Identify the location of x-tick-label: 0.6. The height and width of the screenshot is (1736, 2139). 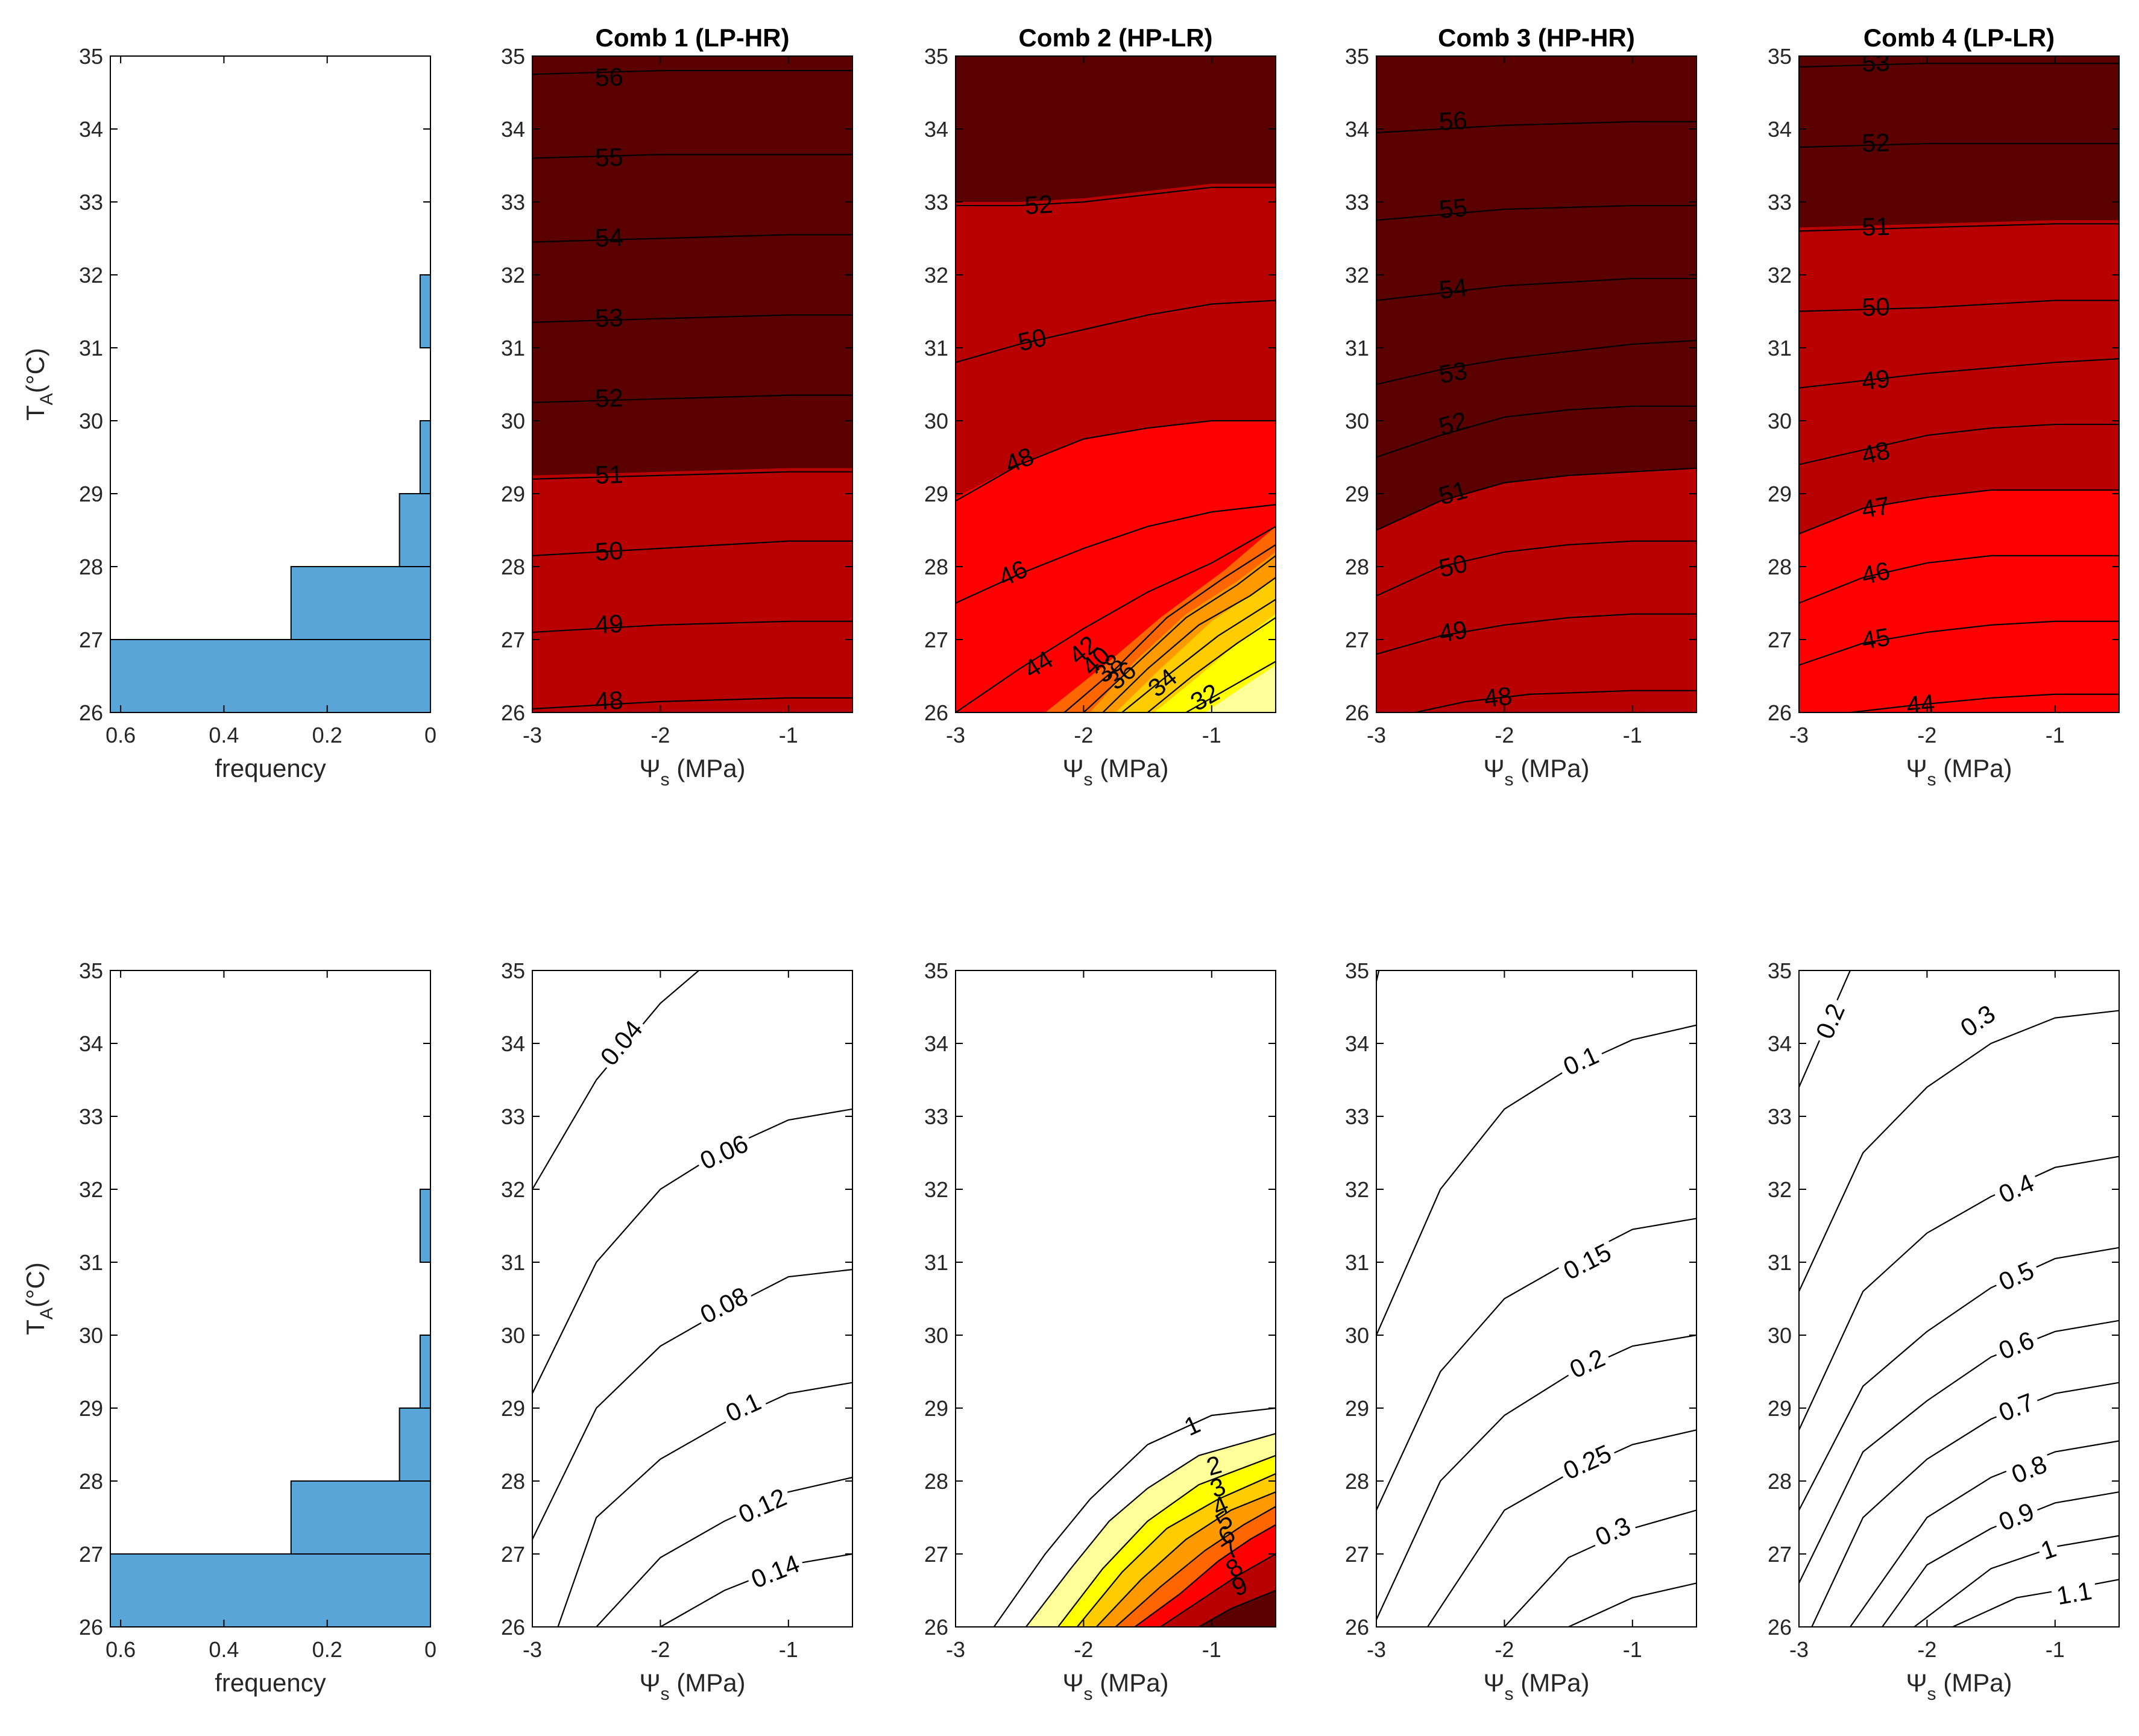
(121, 1649).